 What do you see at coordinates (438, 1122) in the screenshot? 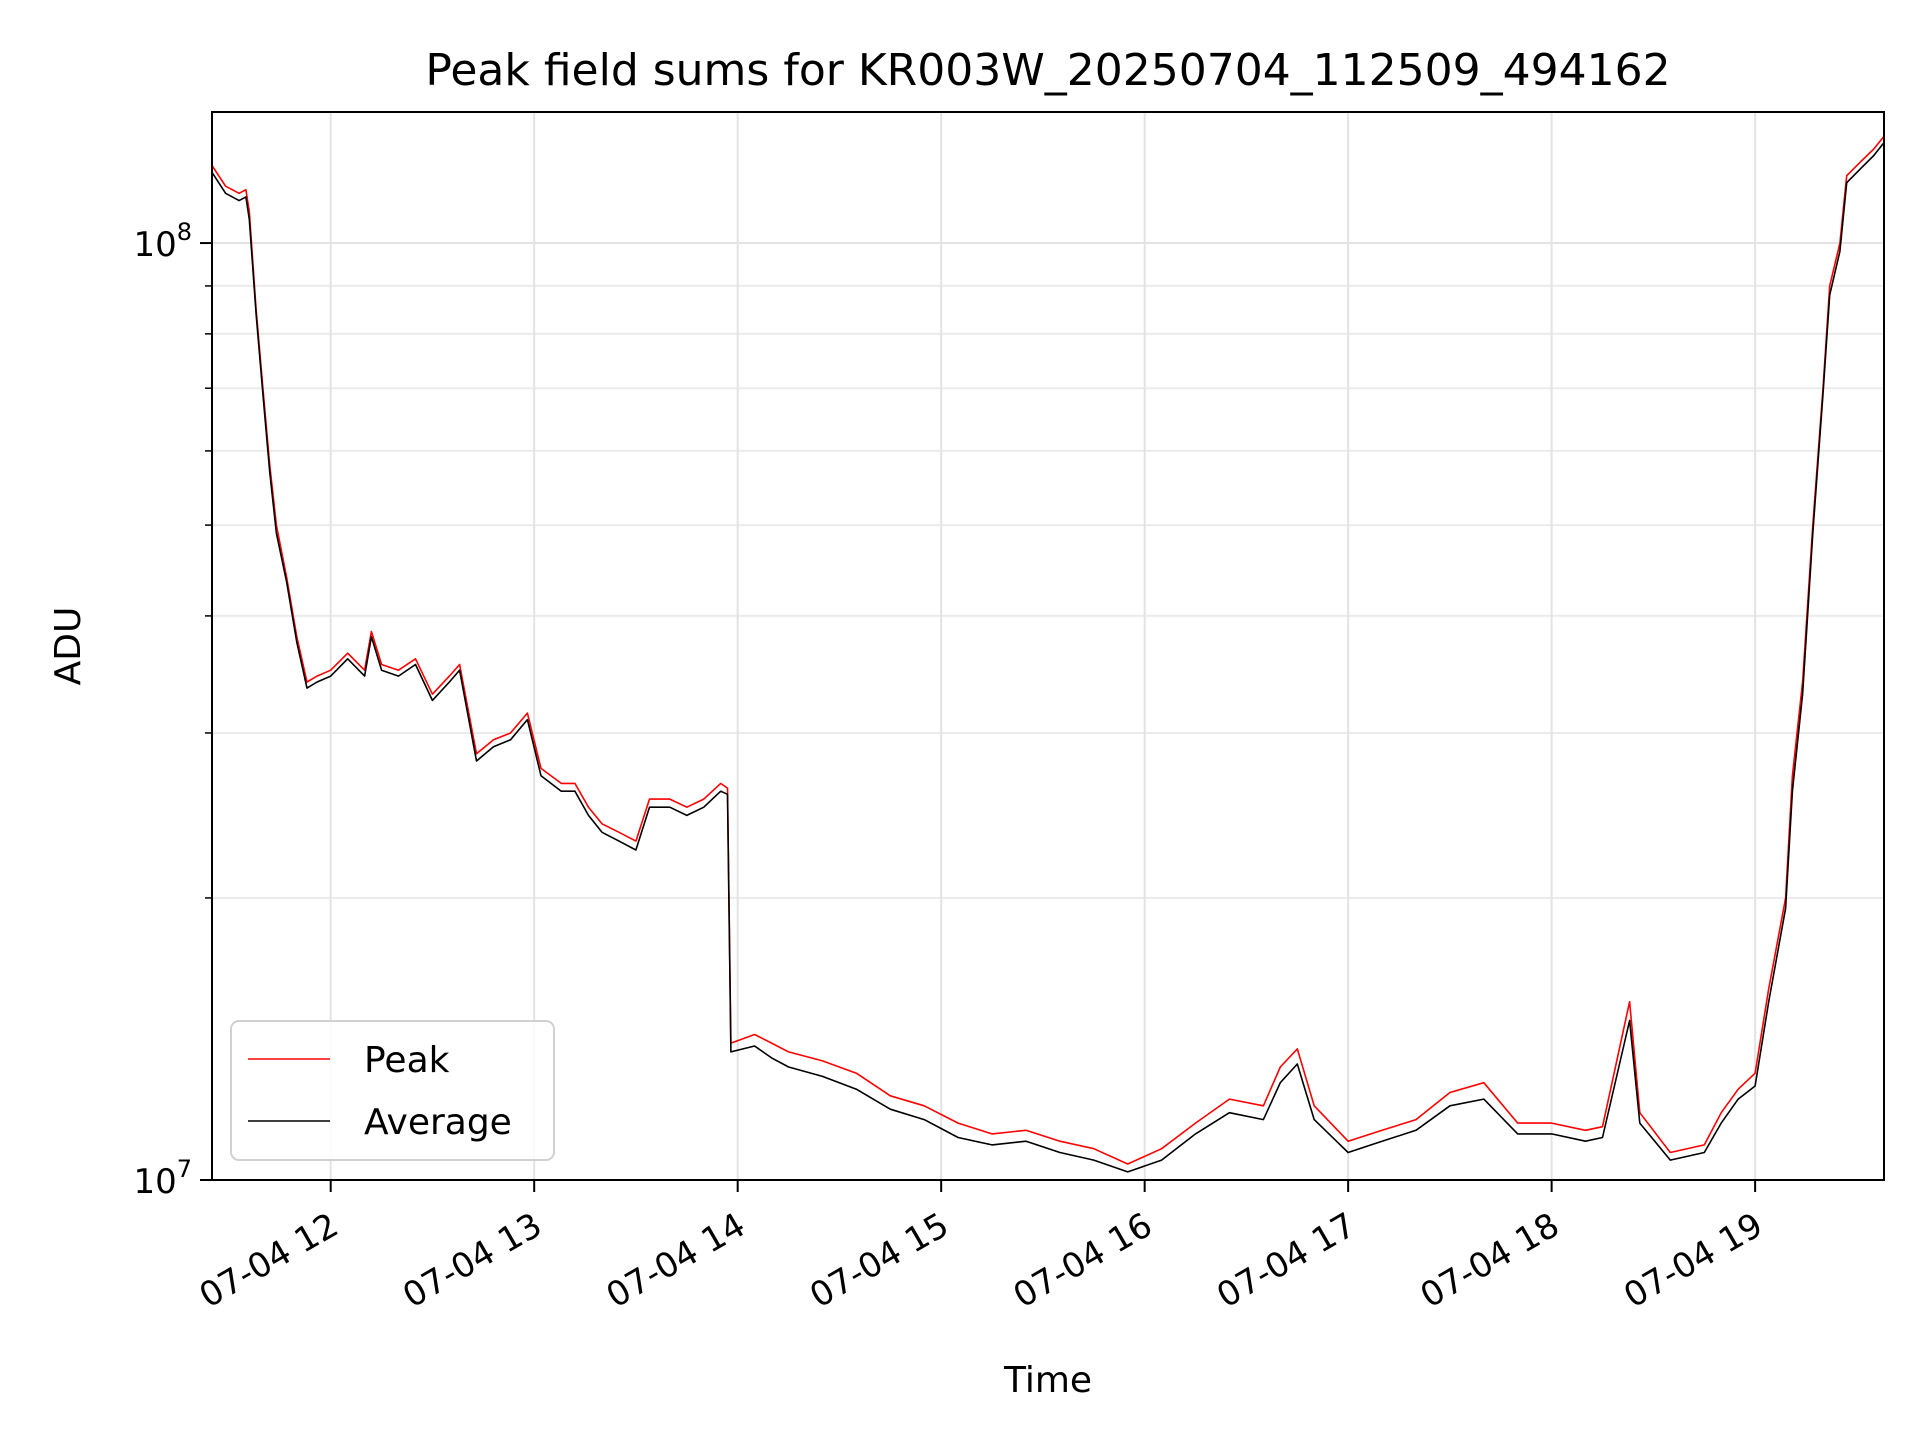
I see `legend-label-average: Average` at bounding box center [438, 1122].